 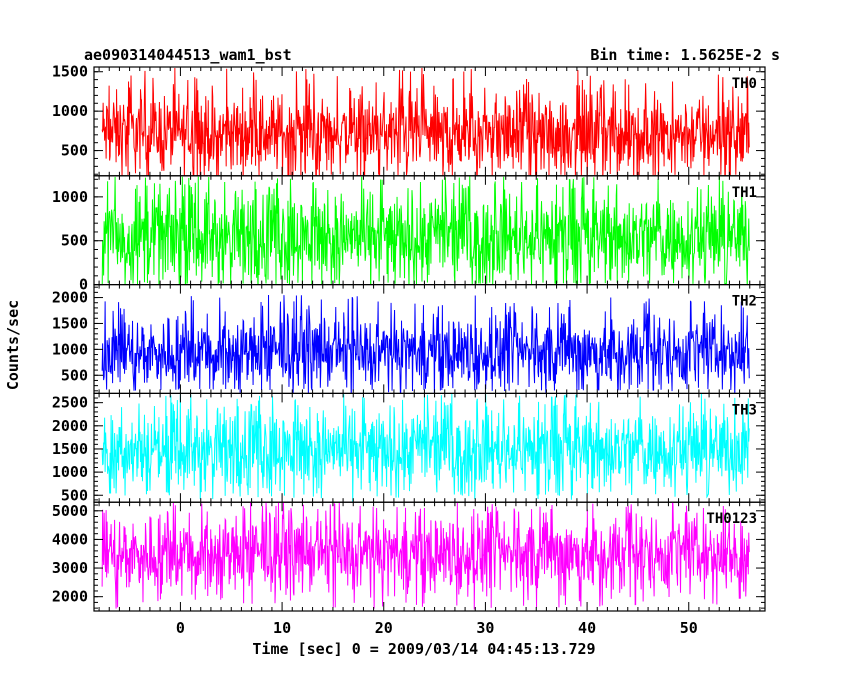 I want to click on panel-th3: 500 1000 1500 2000 2500 TH3, so click(x=409, y=448).